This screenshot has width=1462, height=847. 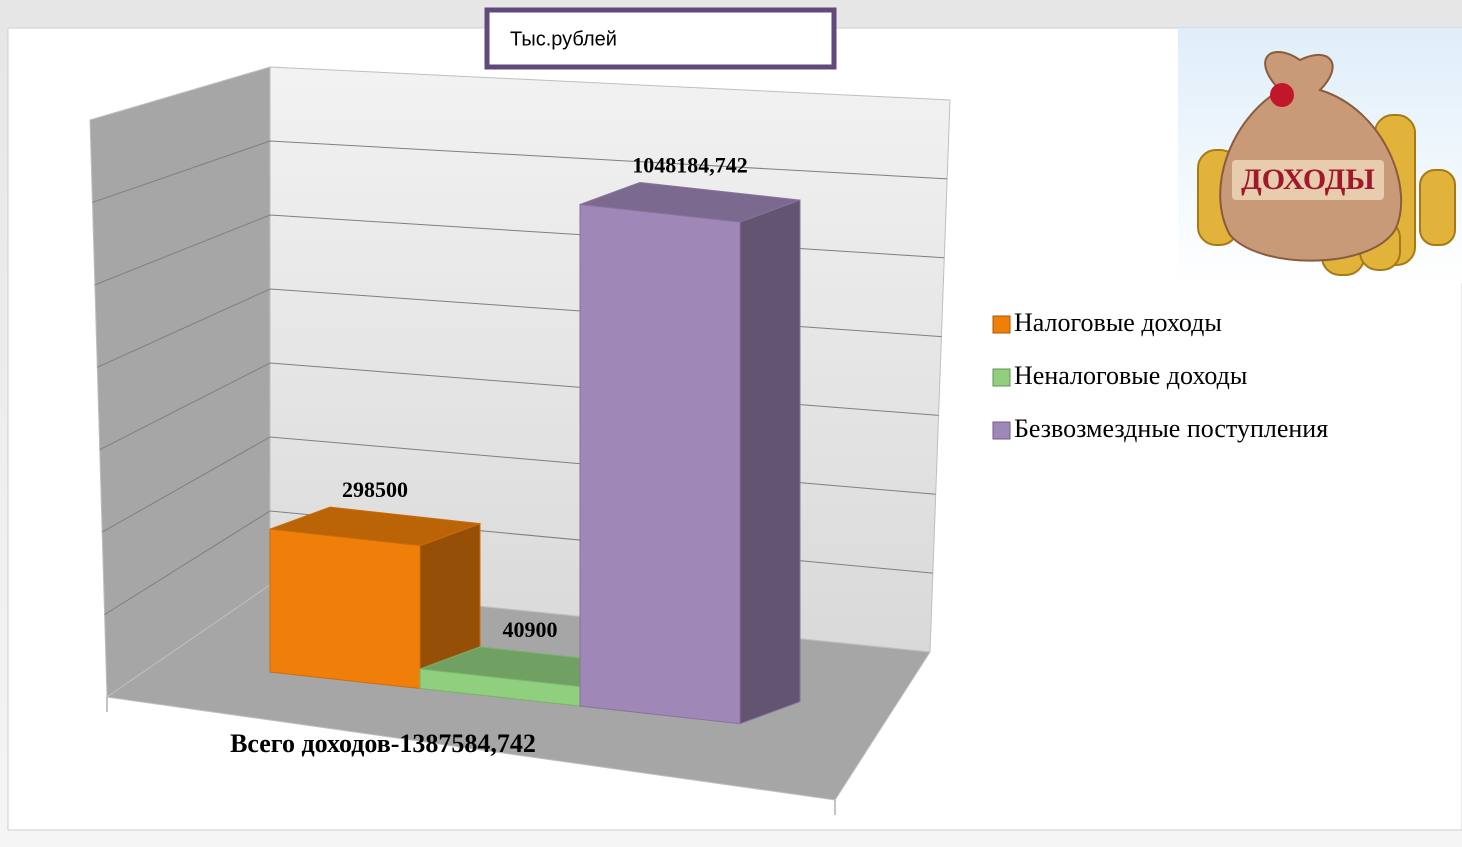 What do you see at coordinates (383, 743) in the screenshot?
I see `category-label: Всего доходов-1387584,742` at bounding box center [383, 743].